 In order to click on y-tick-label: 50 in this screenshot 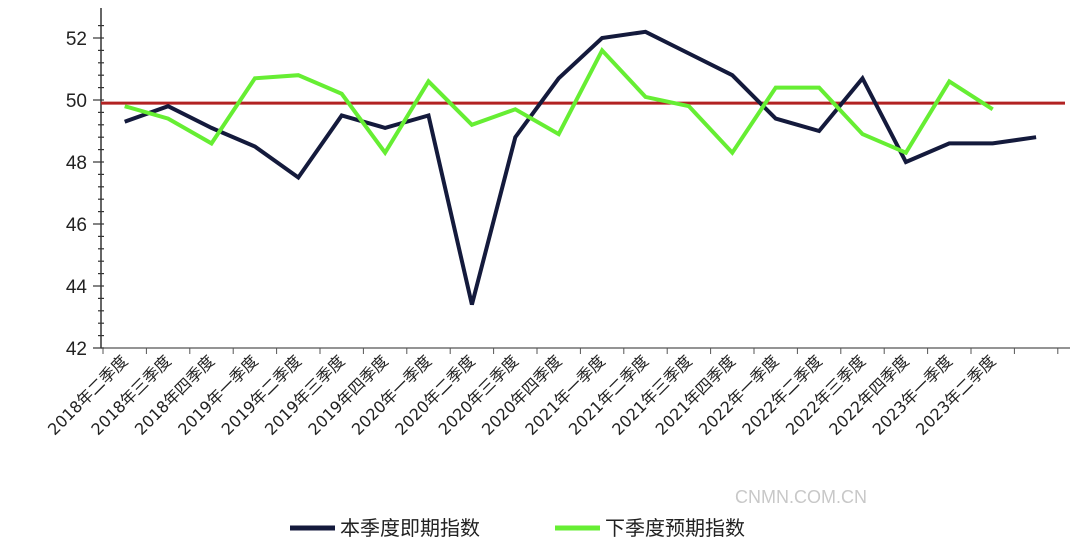, I will do `click(76, 101)`.